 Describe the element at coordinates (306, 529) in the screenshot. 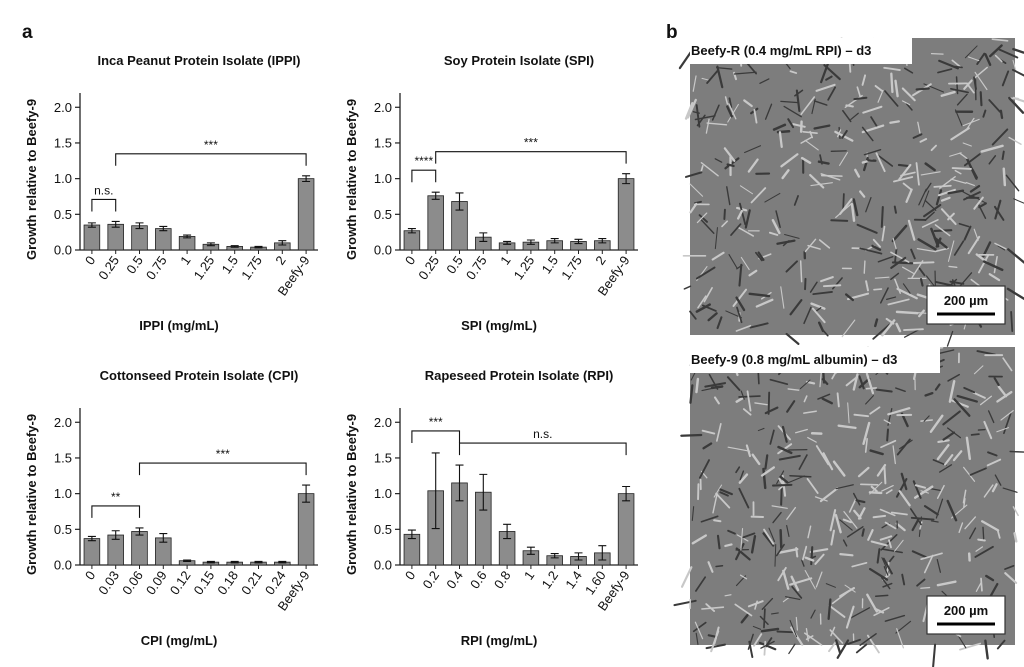

I see `bar` at that location.